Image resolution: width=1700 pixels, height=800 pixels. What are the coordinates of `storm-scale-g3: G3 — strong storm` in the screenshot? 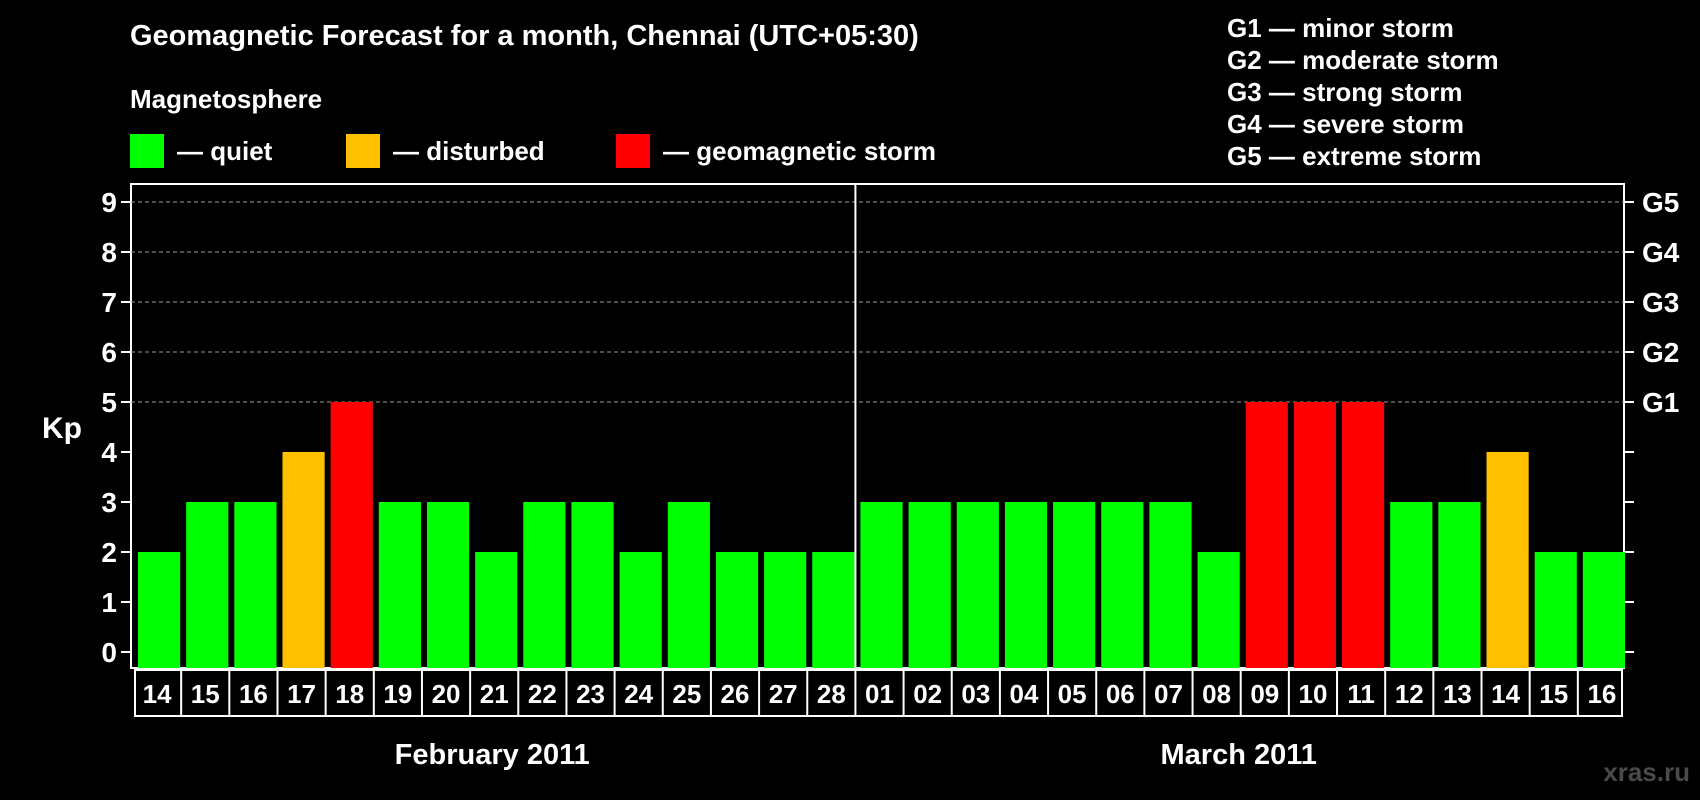 It's located at (1345, 92).